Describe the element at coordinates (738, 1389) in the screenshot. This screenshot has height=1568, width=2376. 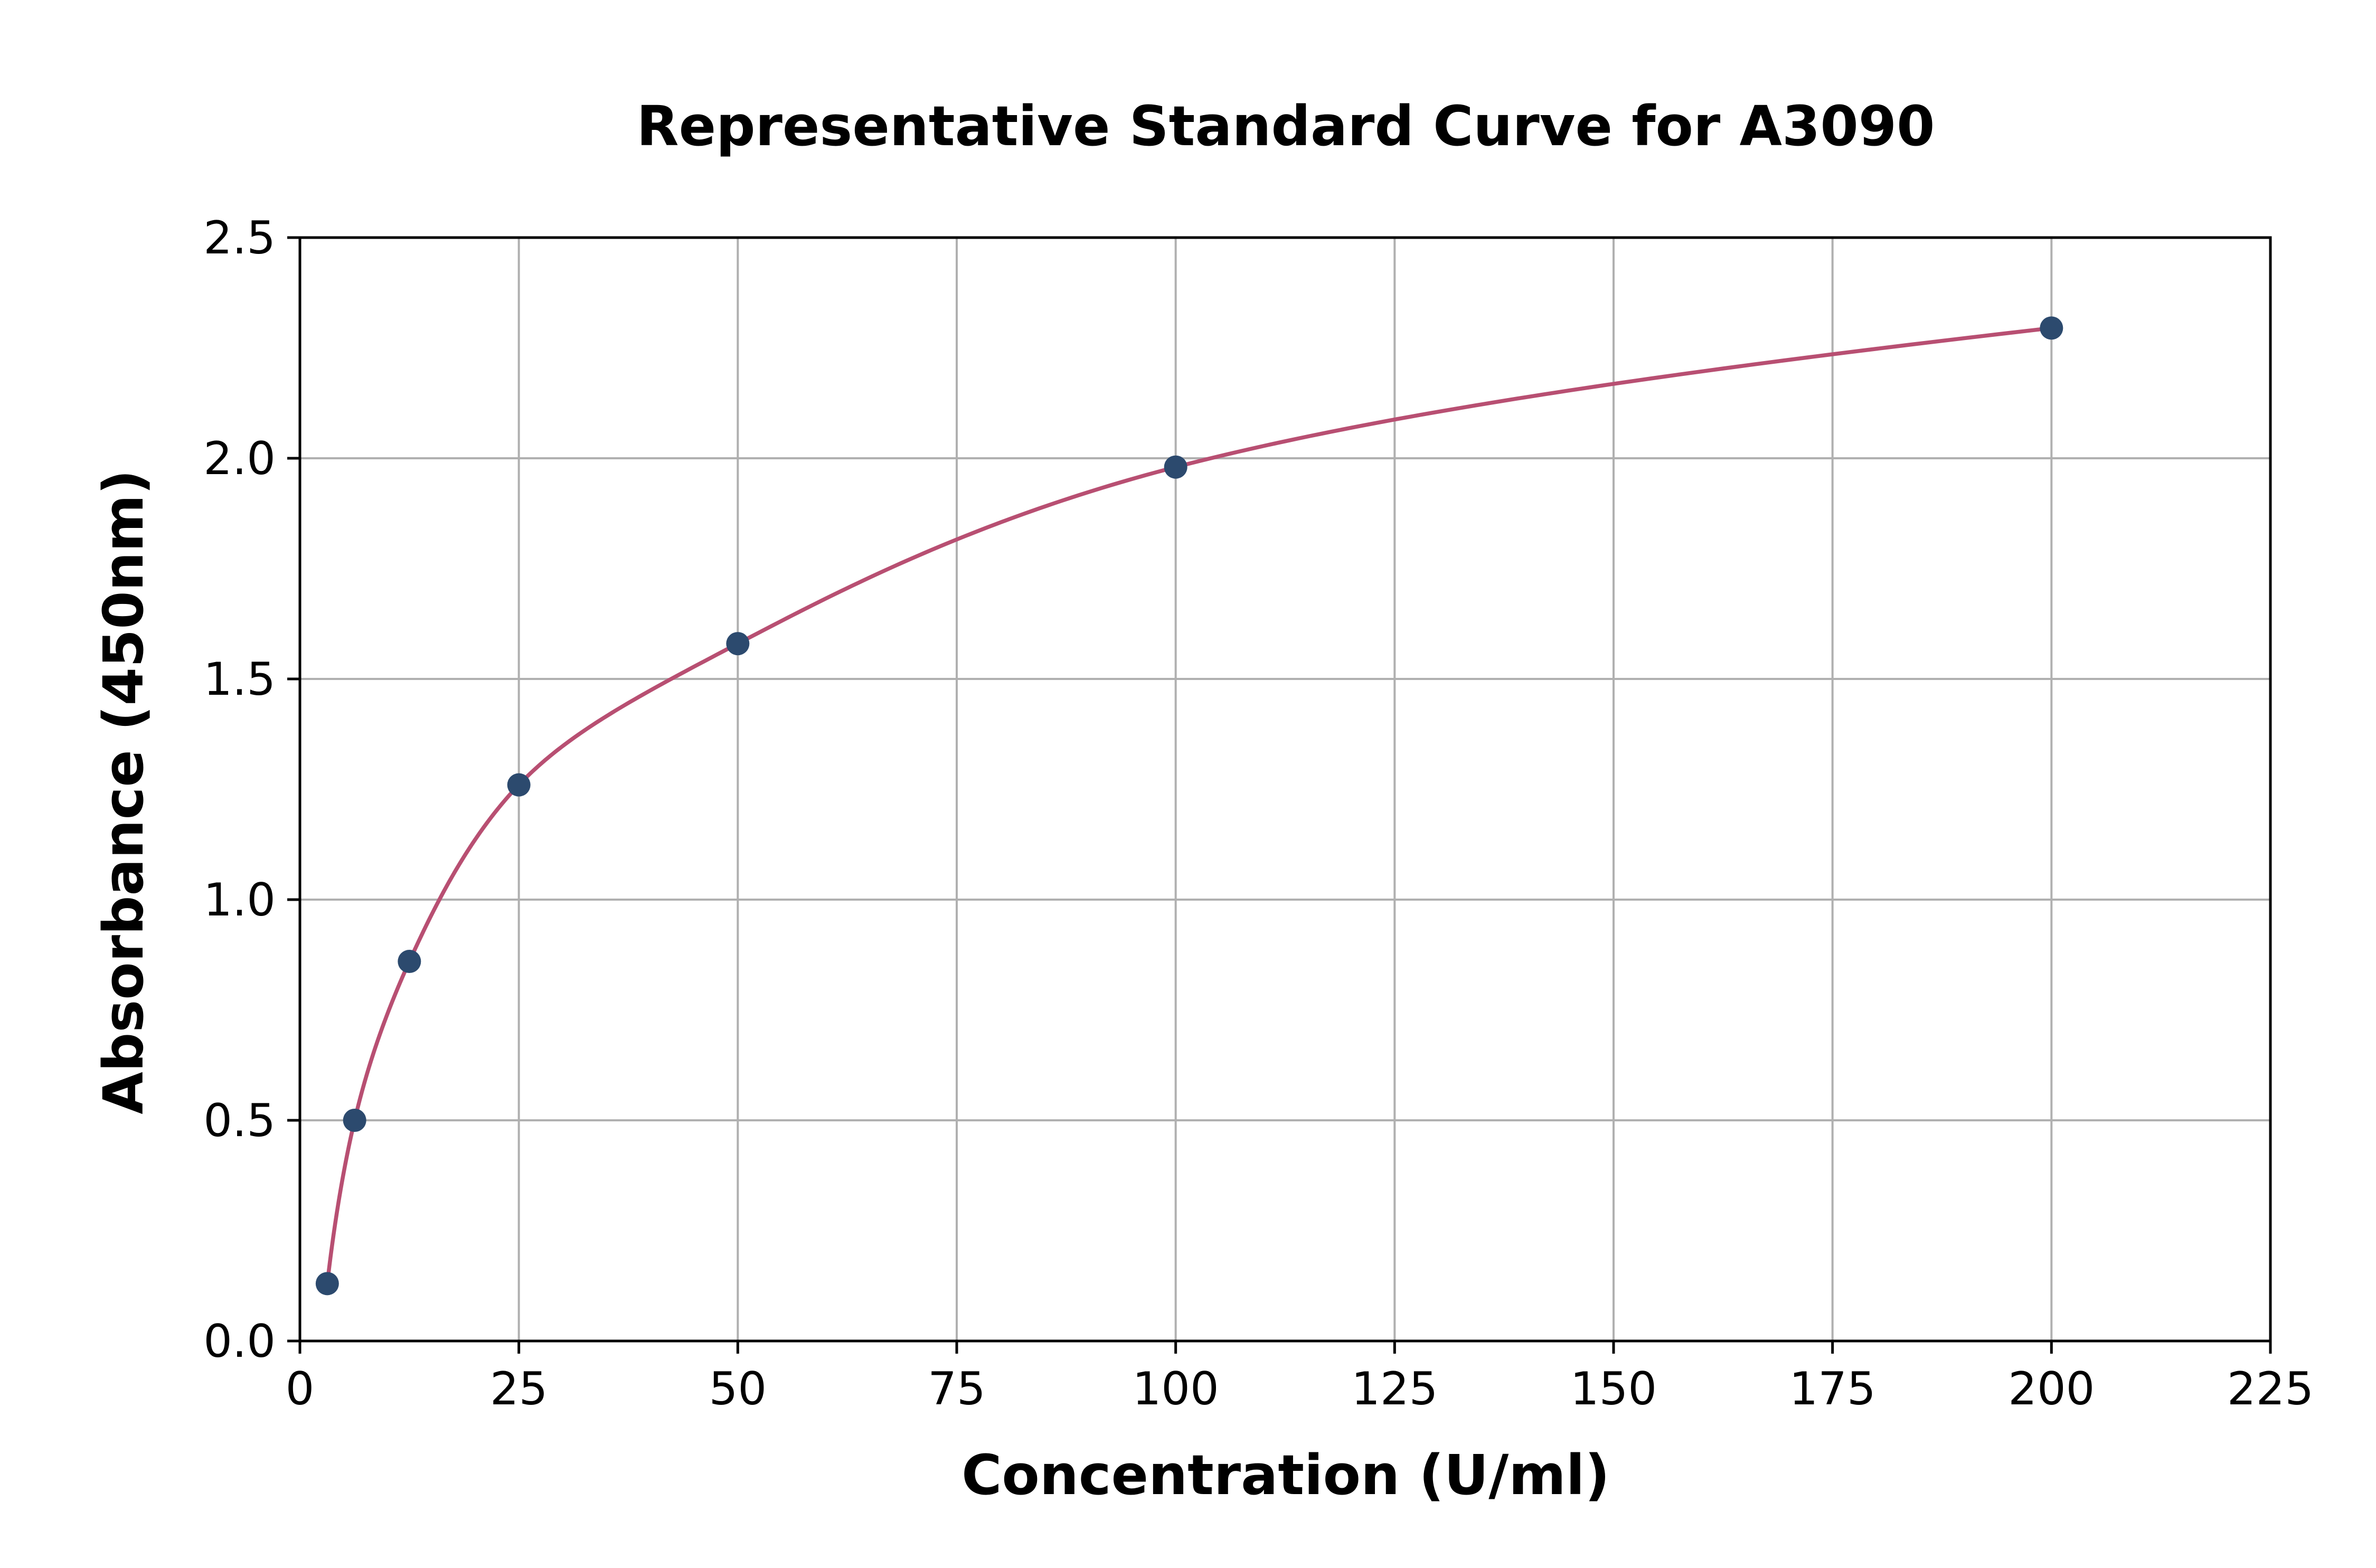
I see `x-tick-label: 50` at that location.